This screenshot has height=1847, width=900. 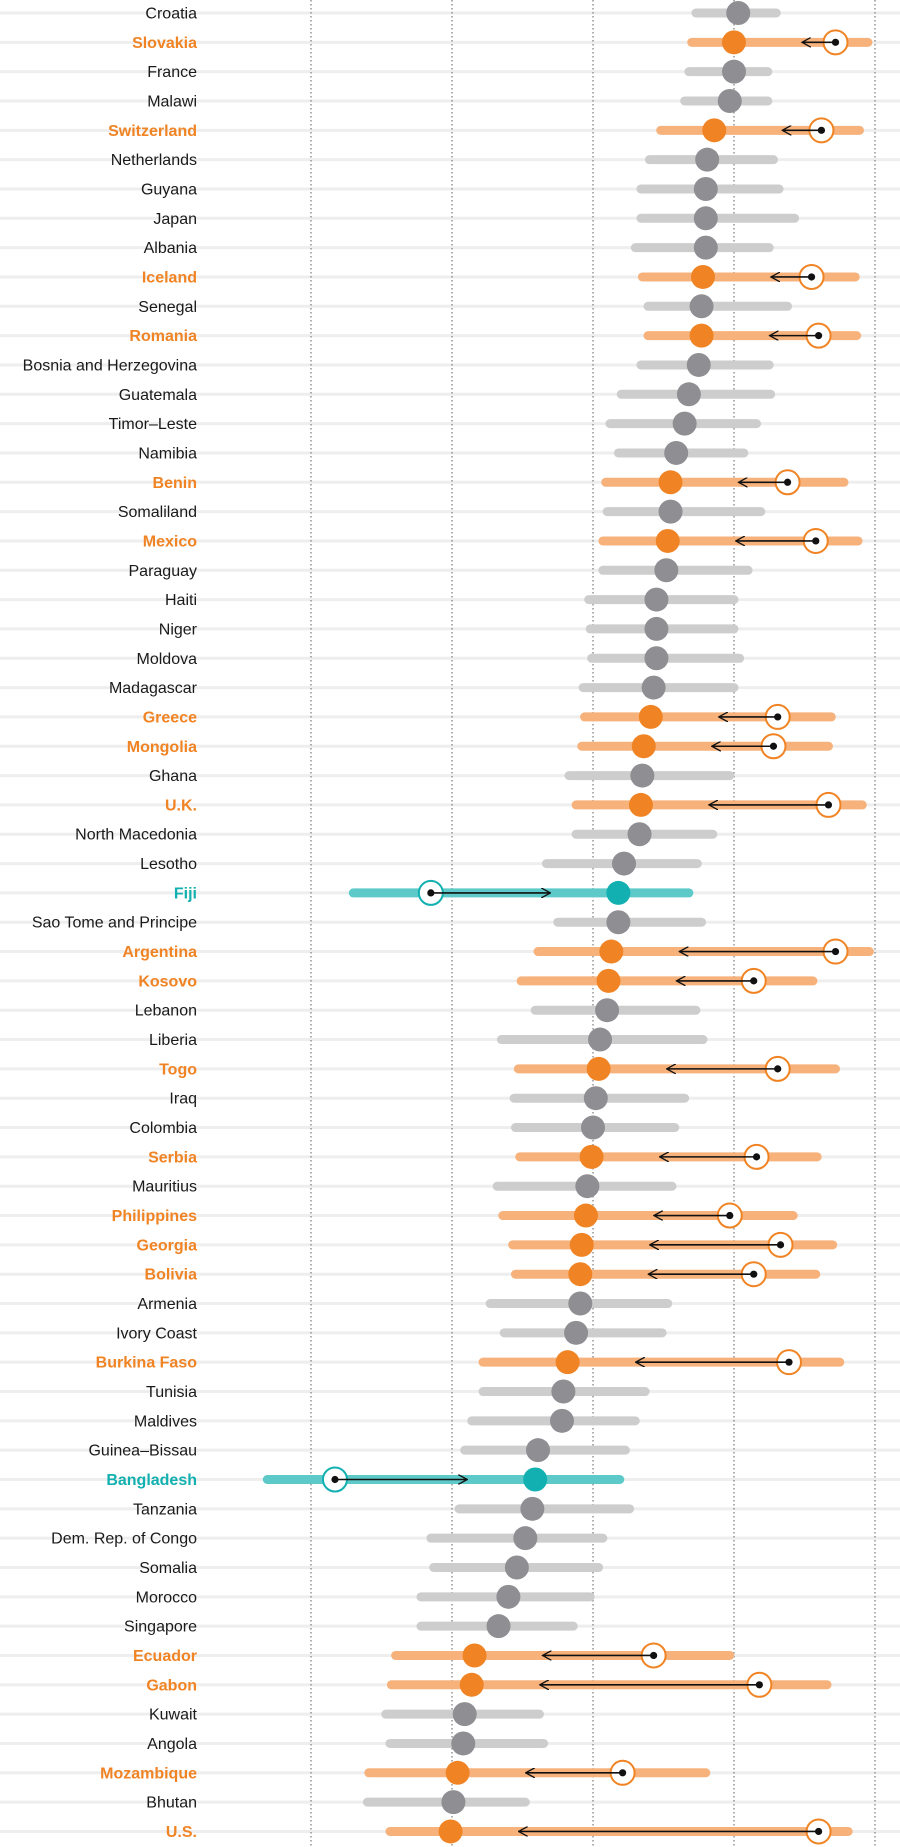 I want to click on country-label: Benin, so click(x=175, y=483).